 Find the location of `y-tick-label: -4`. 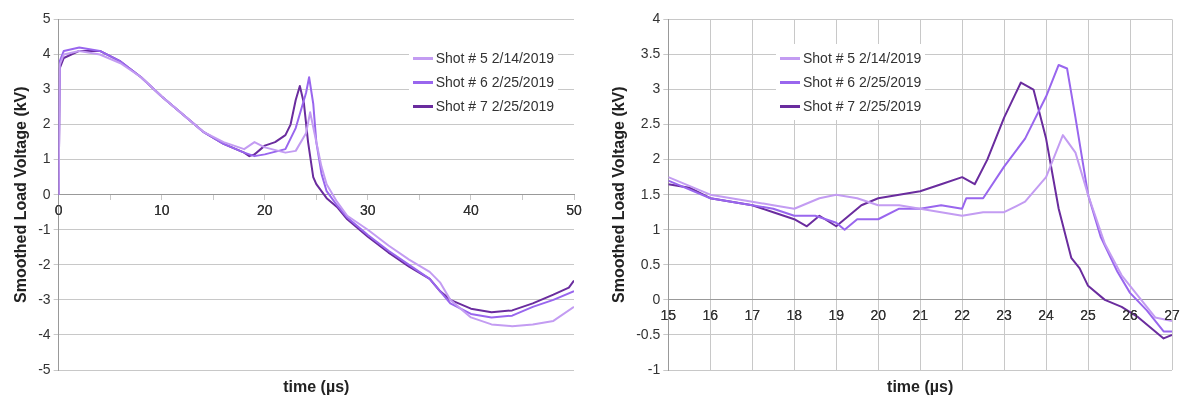

y-tick-label: -4 is located at coordinates (44, 333).